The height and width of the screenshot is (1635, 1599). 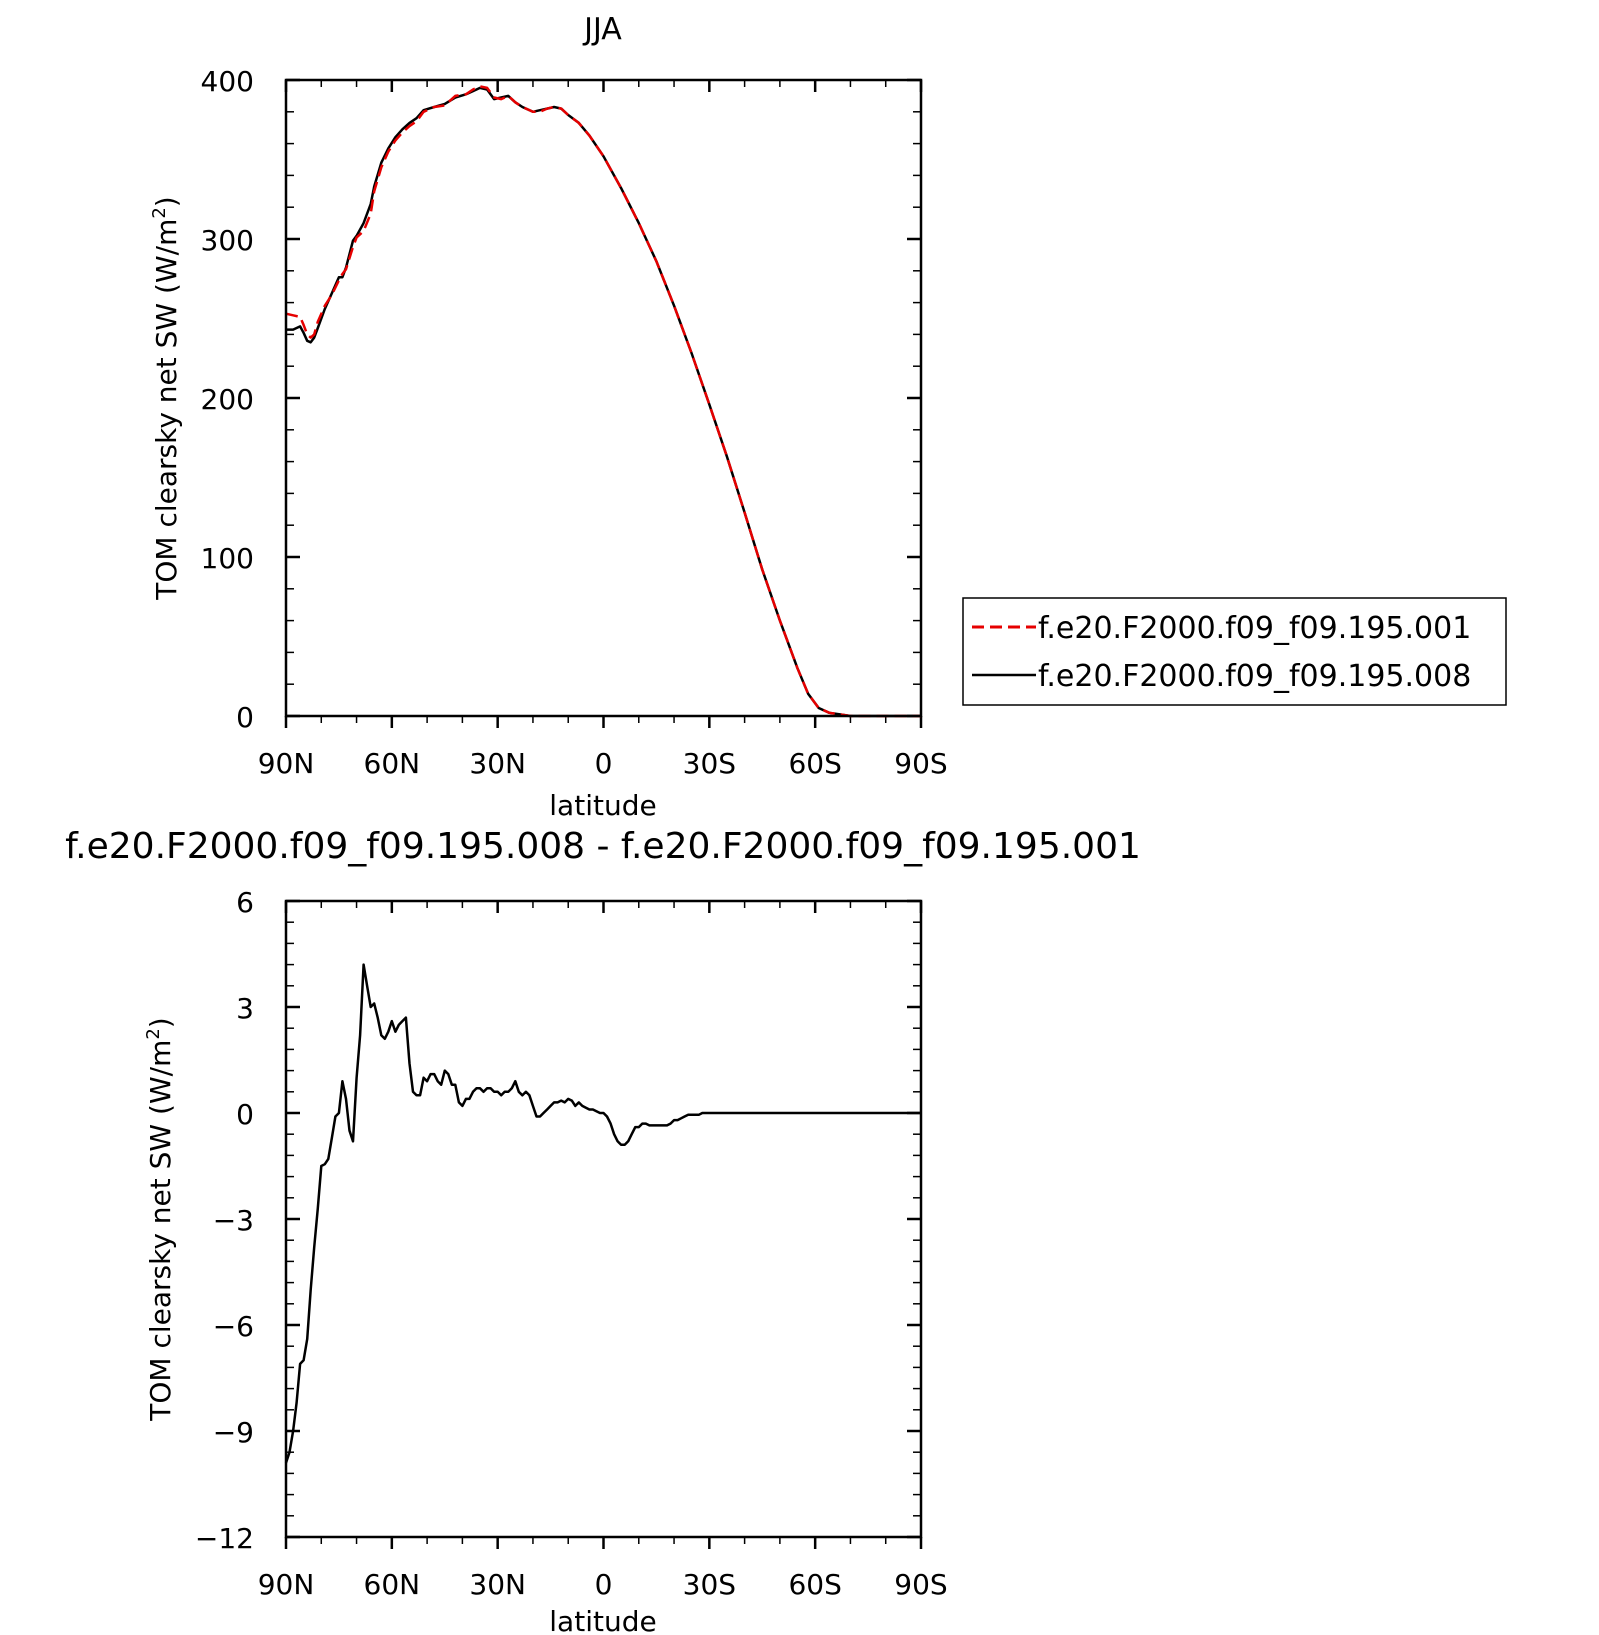 What do you see at coordinates (1254, 676) in the screenshot?
I see `legend-label-008: f.e20.F2000.f09_f09.195.008` at bounding box center [1254, 676].